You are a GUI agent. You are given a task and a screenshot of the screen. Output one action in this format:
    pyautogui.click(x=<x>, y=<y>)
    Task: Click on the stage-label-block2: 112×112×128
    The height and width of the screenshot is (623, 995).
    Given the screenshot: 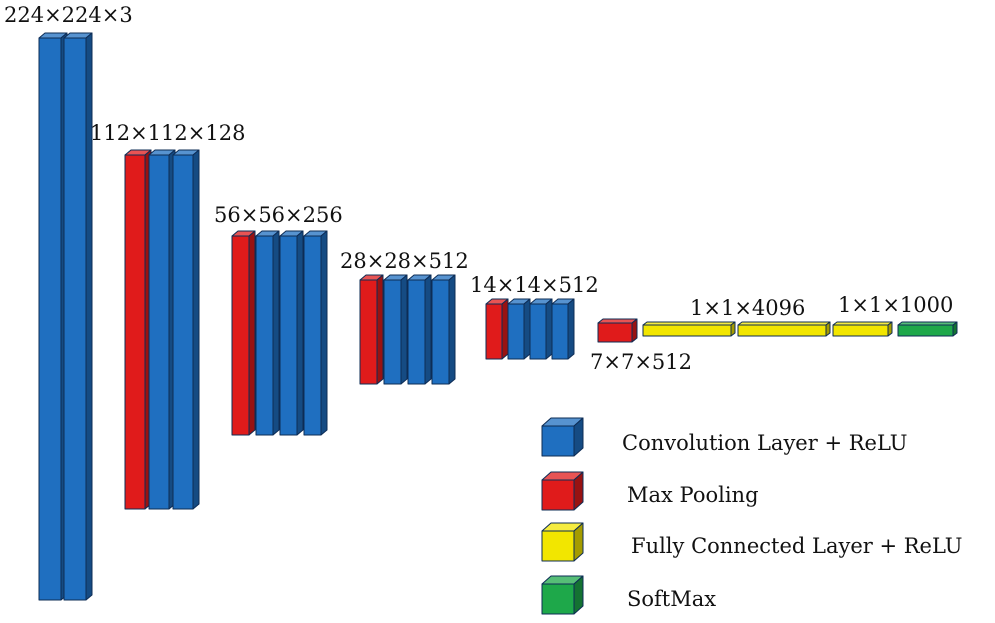 What is the action you would take?
    pyautogui.click(x=167, y=133)
    